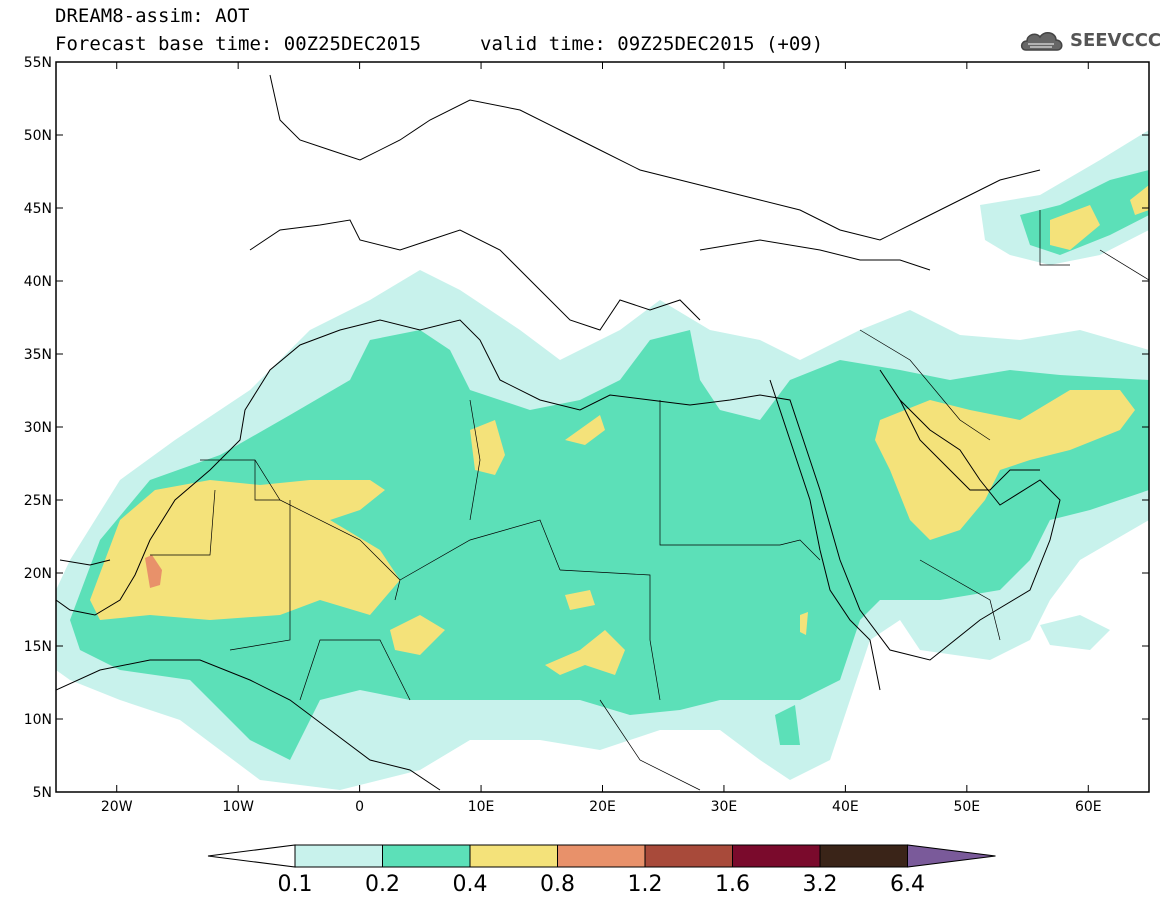 This screenshot has width=1165, height=905. Describe the element at coordinates (38, 428) in the screenshot. I see `lat-tick-label: 30N` at that location.